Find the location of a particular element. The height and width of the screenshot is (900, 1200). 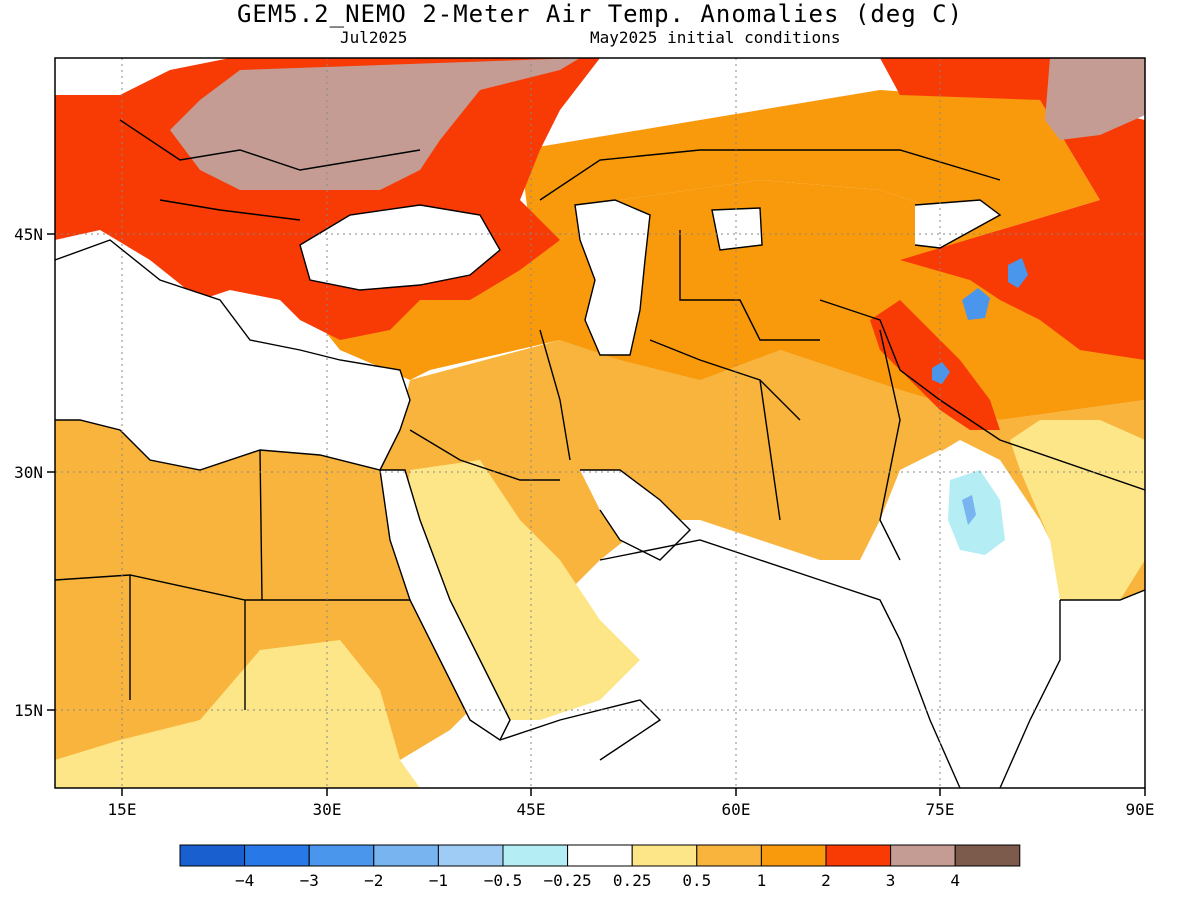

colorbar: −4 −3 −2 −1 −0.5 −0.25 0.25 0.5 1 2 3 4 is located at coordinates (600, 867).